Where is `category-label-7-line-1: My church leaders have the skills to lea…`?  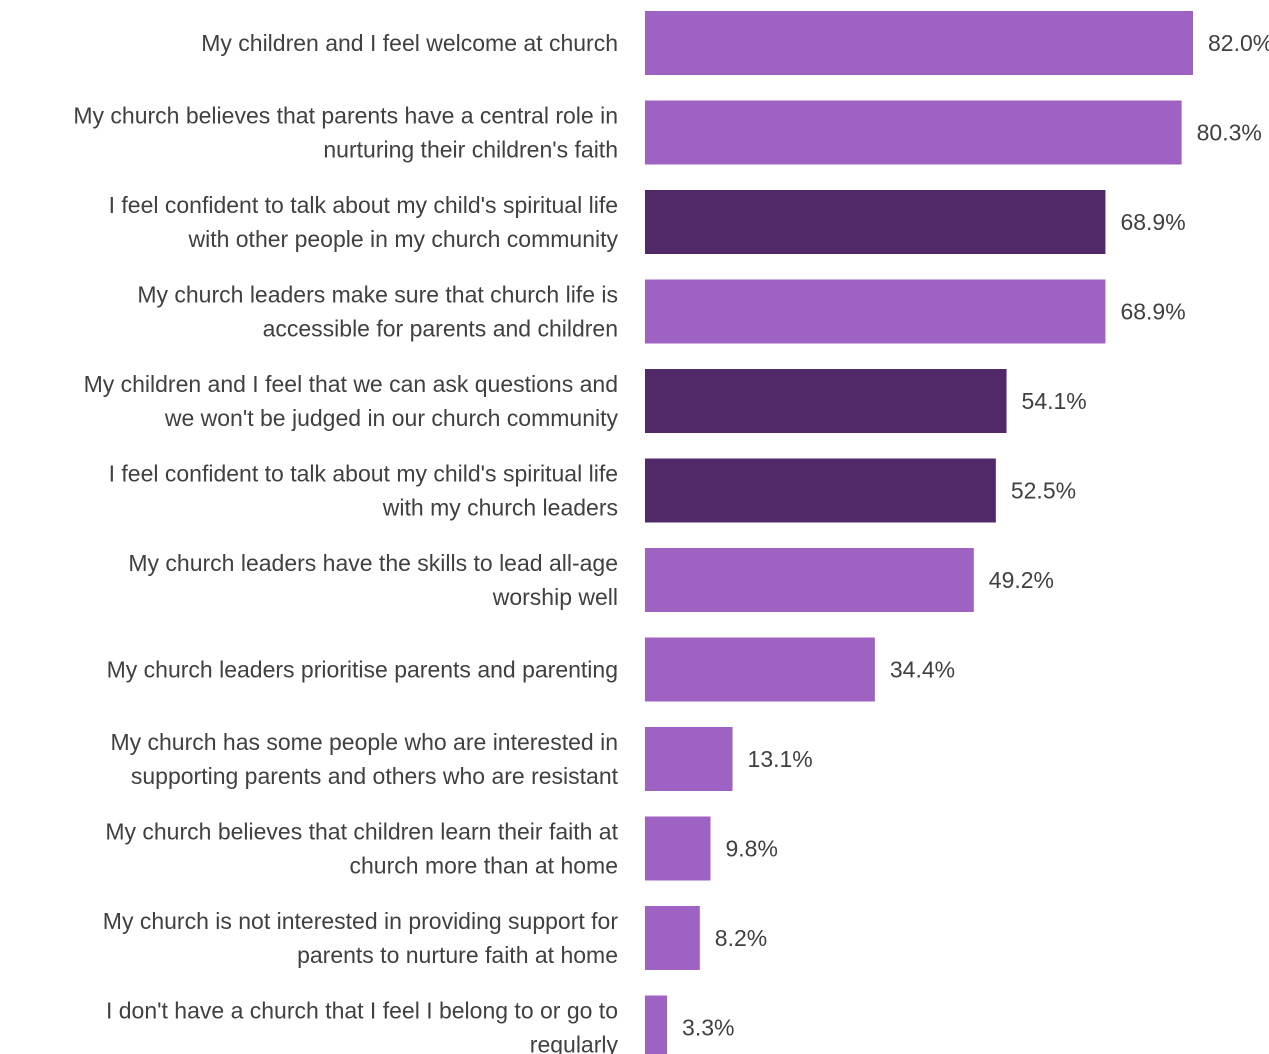
category-label-7-line-1: My church leaders have the skills to lea… is located at coordinates (373, 563).